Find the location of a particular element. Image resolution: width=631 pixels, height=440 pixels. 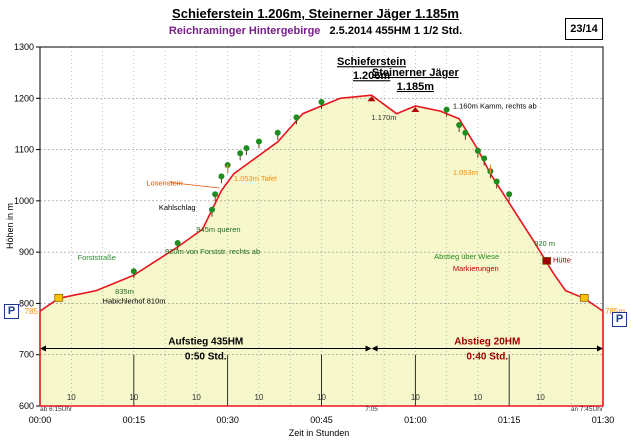

annotation-label: 835m is located at coordinates (124, 291).